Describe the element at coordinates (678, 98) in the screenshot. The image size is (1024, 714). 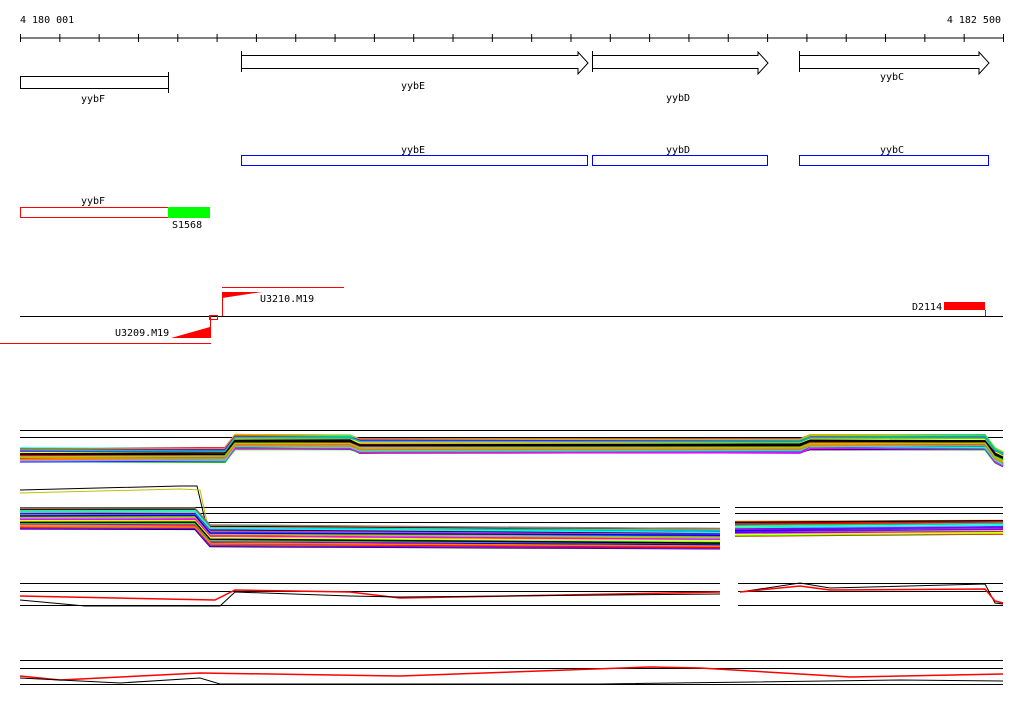
I see `gene-label: yybD` at that location.